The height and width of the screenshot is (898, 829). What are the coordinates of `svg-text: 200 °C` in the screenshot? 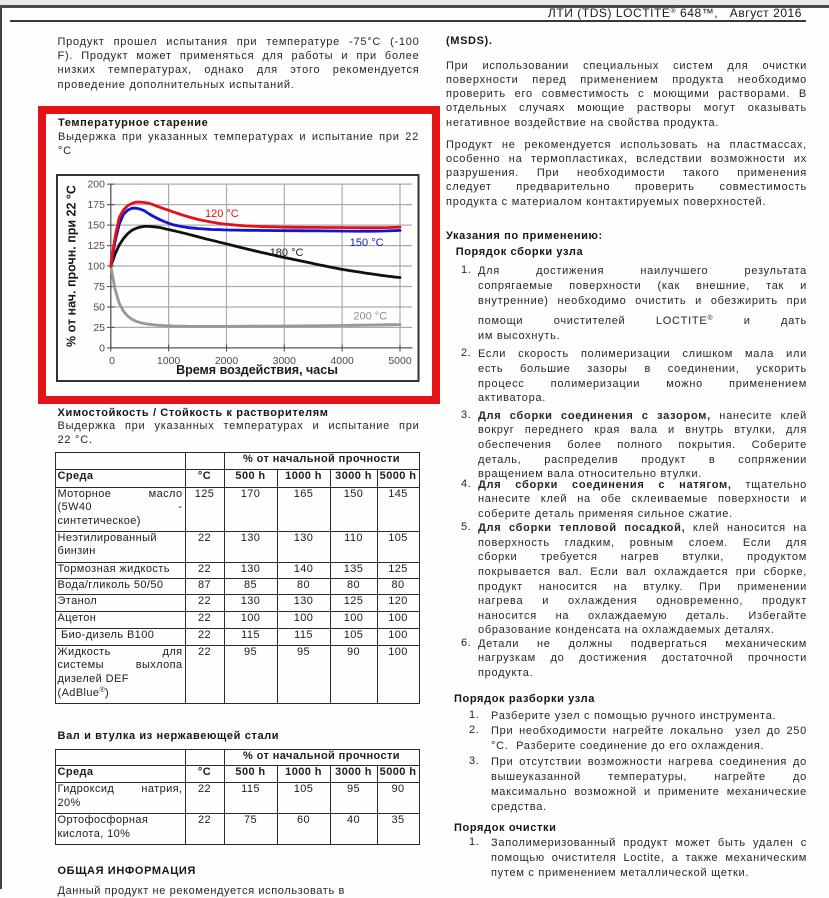 It's located at (370, 316).